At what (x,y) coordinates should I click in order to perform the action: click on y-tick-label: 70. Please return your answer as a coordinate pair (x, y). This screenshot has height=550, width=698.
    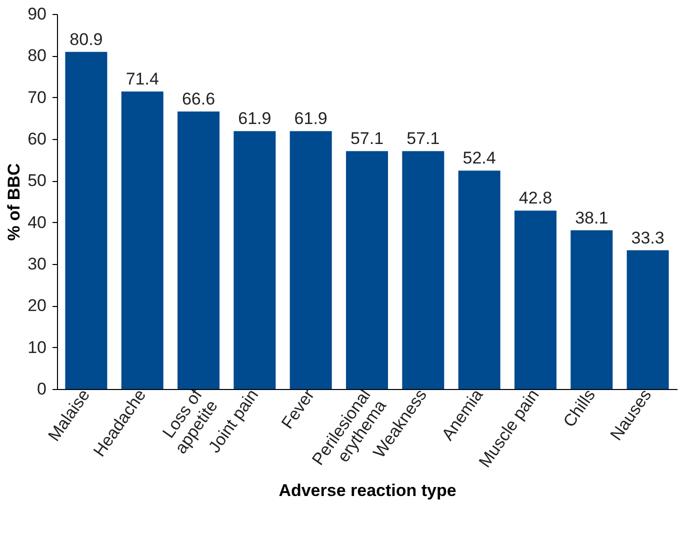
    Looking at the image, I should click on (37, 97).